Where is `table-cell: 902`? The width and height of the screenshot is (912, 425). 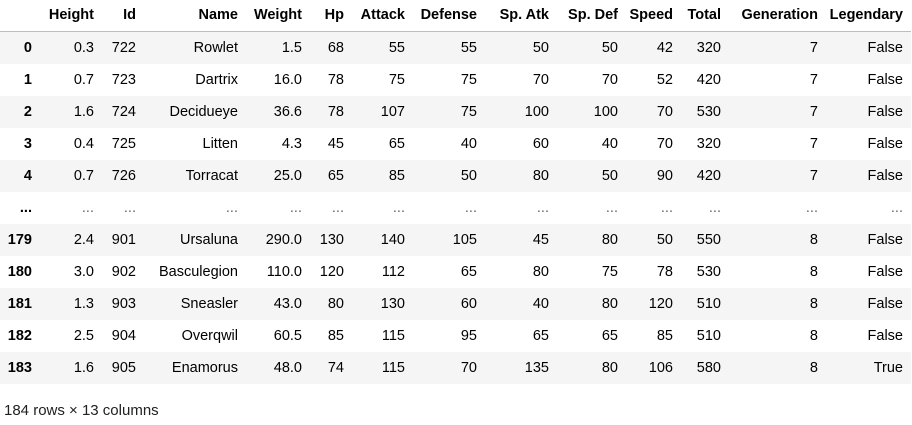
table-cell: 902 is located at coordinates (123, 272).